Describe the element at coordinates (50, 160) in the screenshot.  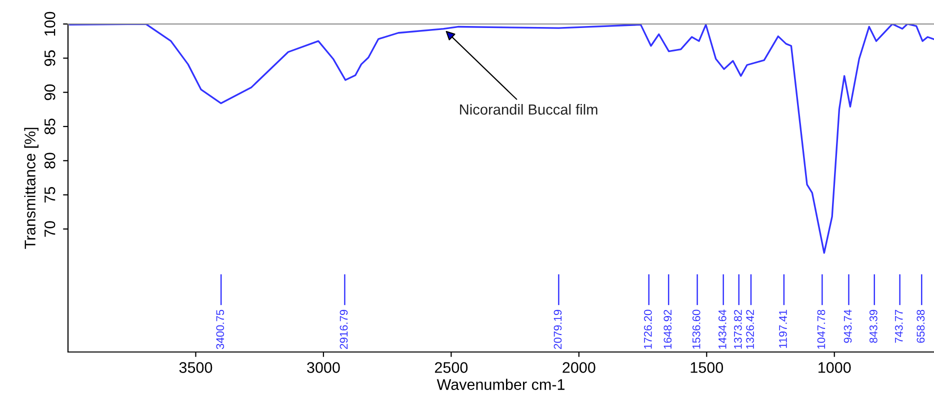
I see `y-tick-label: 80` at that location.